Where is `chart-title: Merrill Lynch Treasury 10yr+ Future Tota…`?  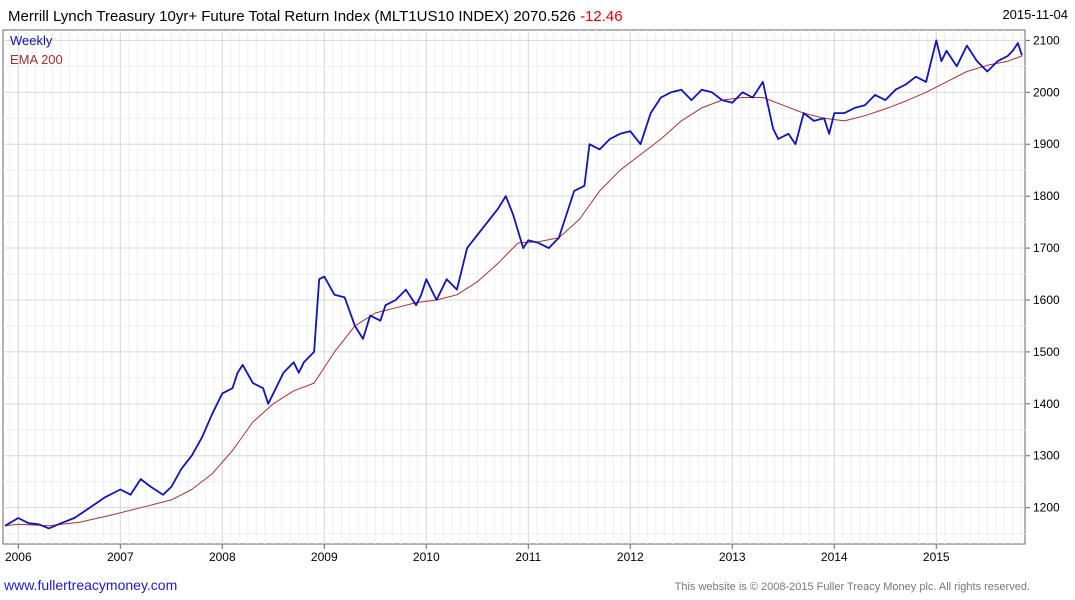 chart-title: Merrill Lynch Treasury 10yr+ Future Tota… is located at coordinates (315, 16).